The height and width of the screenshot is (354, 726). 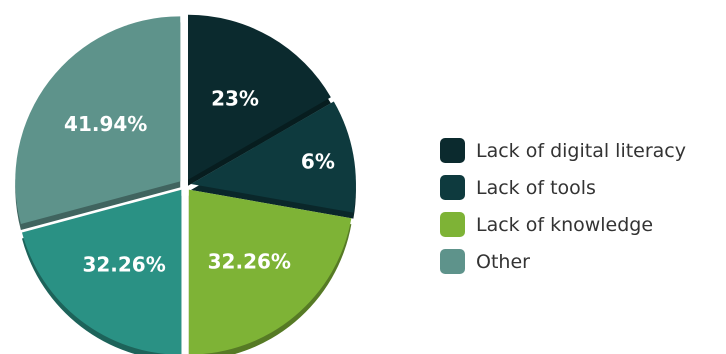 I want to click on slice-value-label: 6%, so click(x=318, y=162).